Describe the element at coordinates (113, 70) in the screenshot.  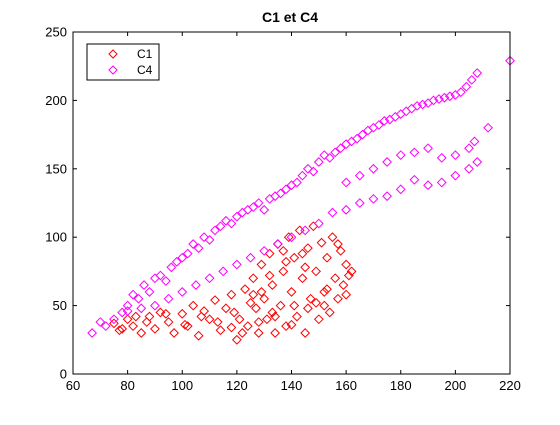
I see `legend-marker` at that location.